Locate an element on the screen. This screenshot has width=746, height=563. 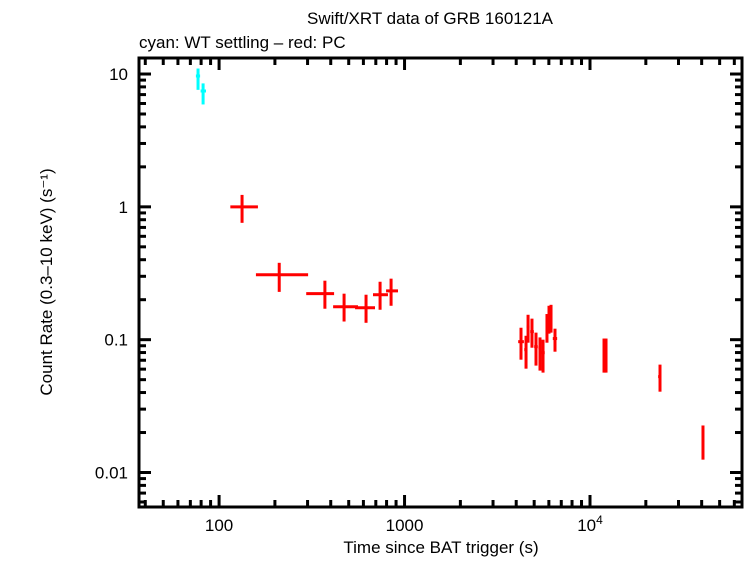
x-tick-label: 1000 is located at coordinates (405, 525).